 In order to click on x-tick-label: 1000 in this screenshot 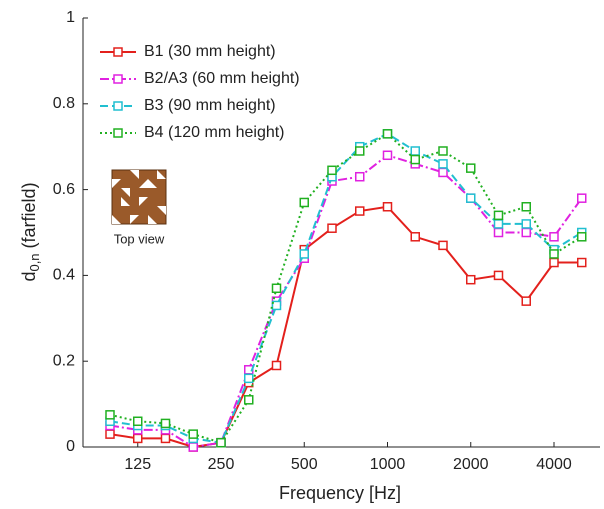, I will do `click(388, 464)`.